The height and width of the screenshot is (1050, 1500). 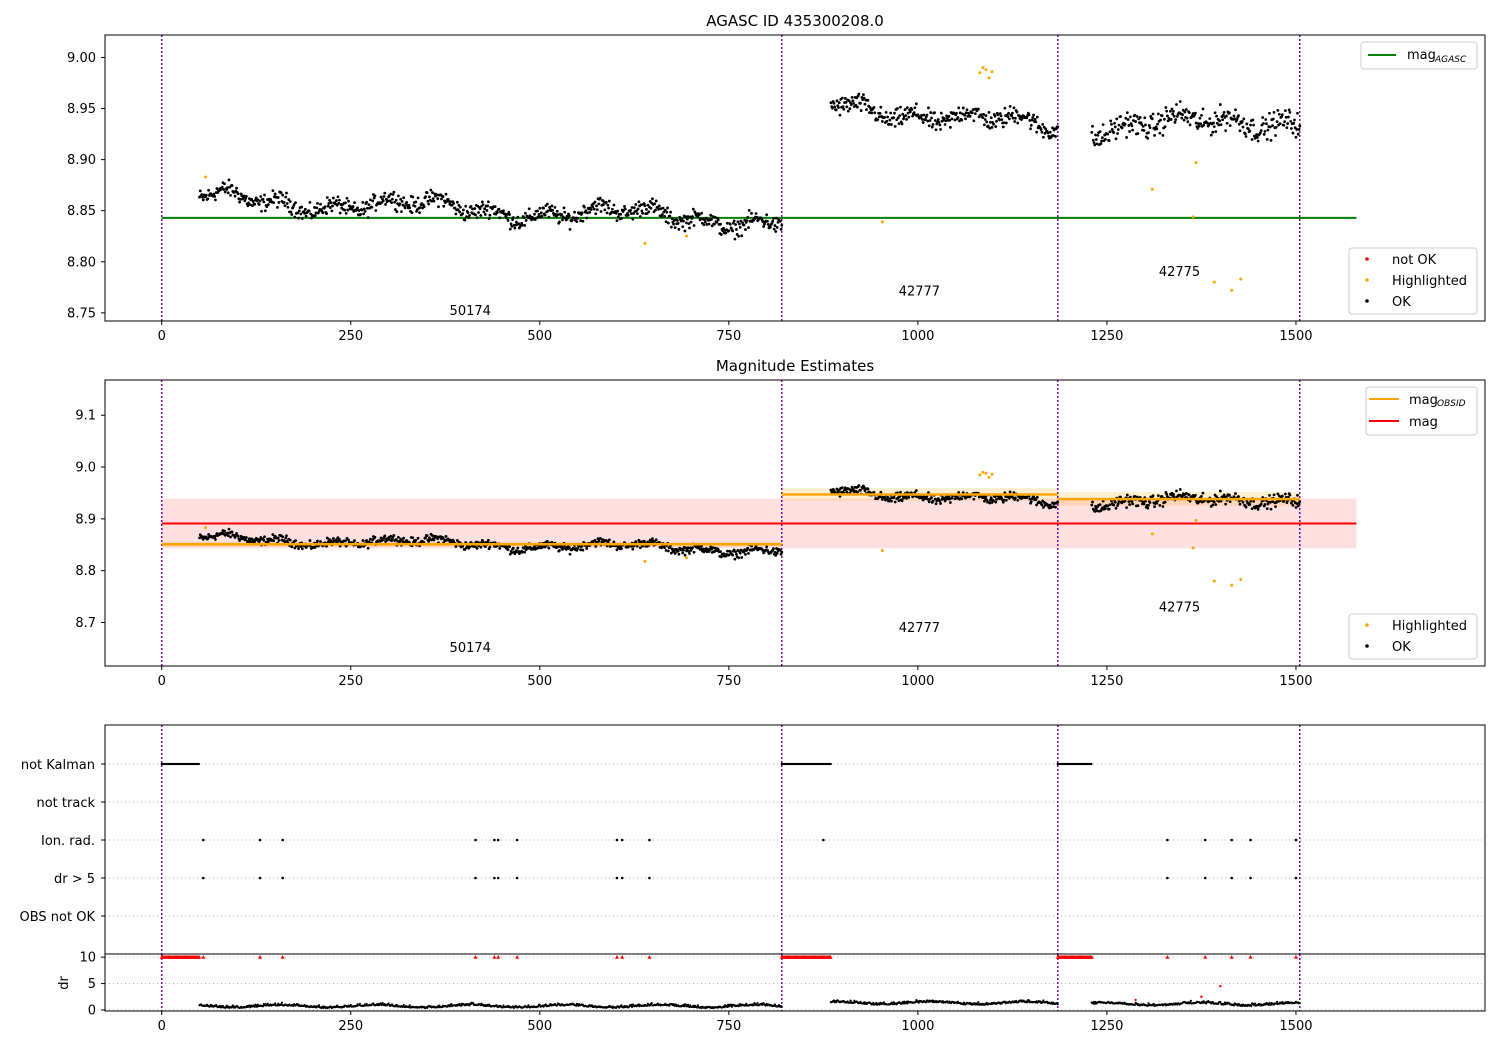 What do you see at coordinates (1179, 272) in the screenshot?
I see `obsid-label: 42775` at bounding box center [1179, 272].